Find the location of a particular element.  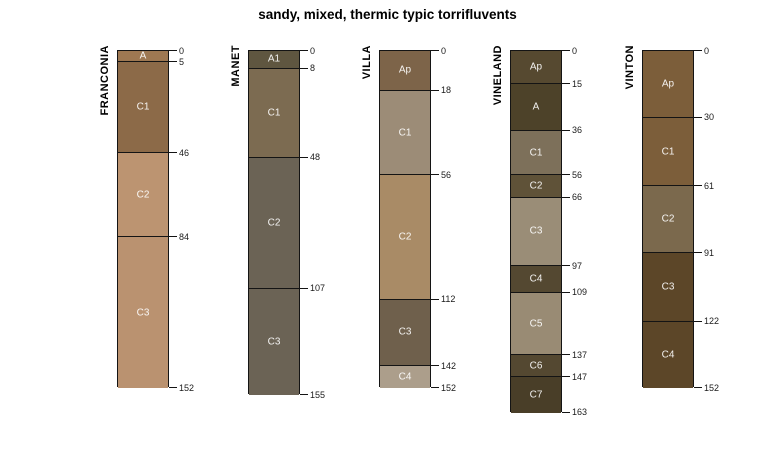

horizon-manet-c2: C2 is located at coordinates (274, 223).